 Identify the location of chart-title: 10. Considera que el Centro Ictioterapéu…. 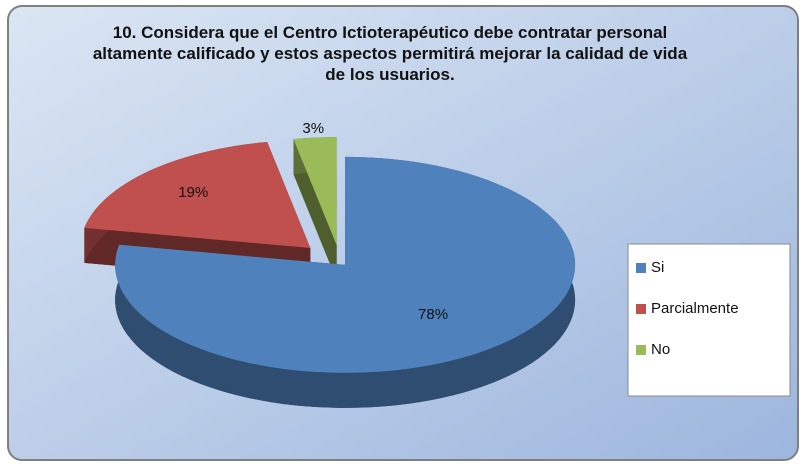
(390, 53).